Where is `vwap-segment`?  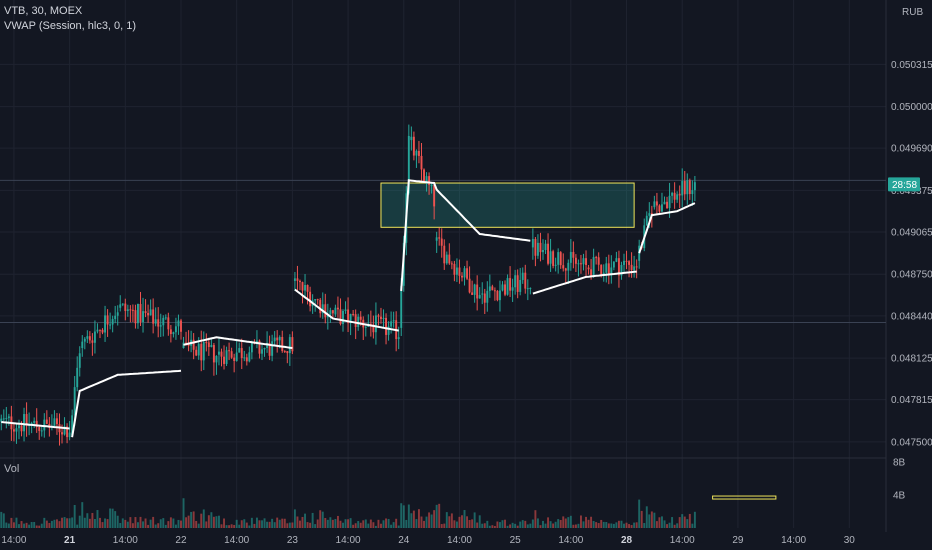 vwap-segment is located at coordinates (465, 235).